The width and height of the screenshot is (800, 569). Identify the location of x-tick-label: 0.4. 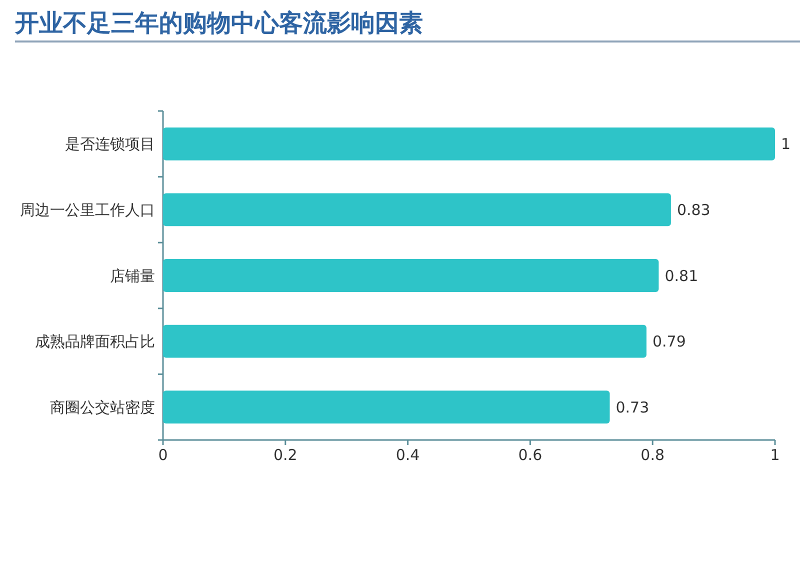
(408, 455).